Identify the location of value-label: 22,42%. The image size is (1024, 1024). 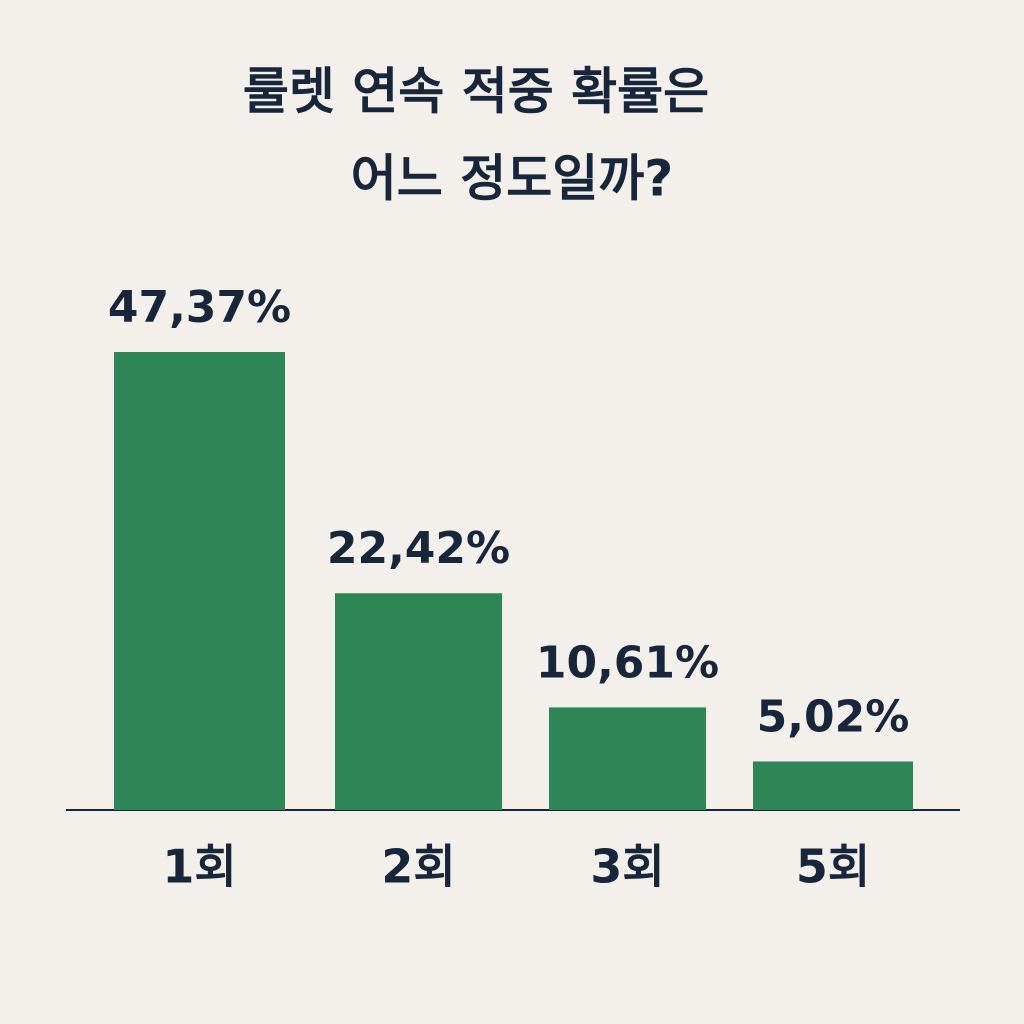
(418, 548).